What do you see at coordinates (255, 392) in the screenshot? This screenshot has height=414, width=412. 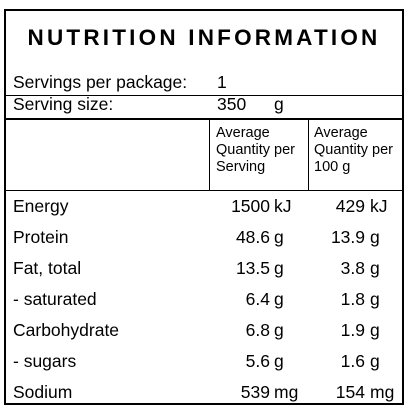 I see `serving-value: 539` at bounding box center [255, 392].